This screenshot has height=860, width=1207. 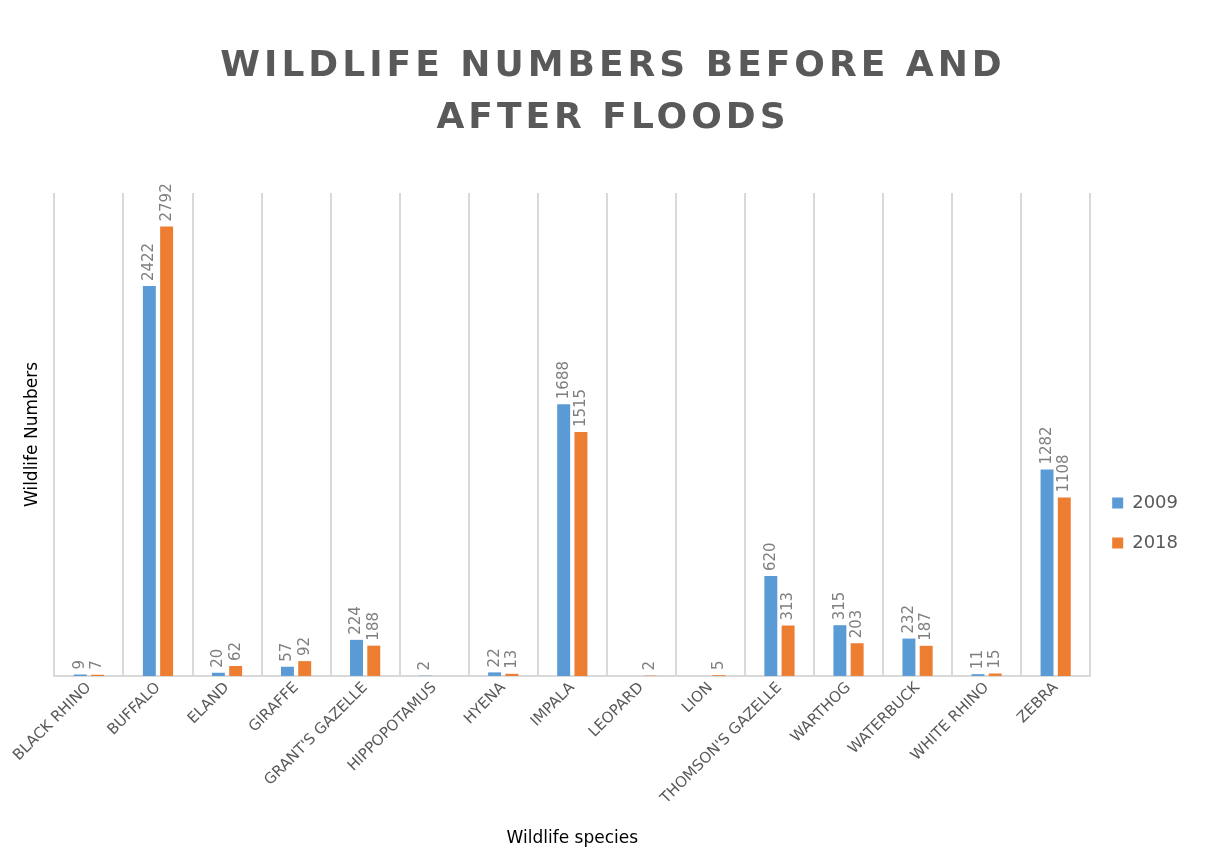 I want to click on data-label: 62, so click(x=234, y=651).